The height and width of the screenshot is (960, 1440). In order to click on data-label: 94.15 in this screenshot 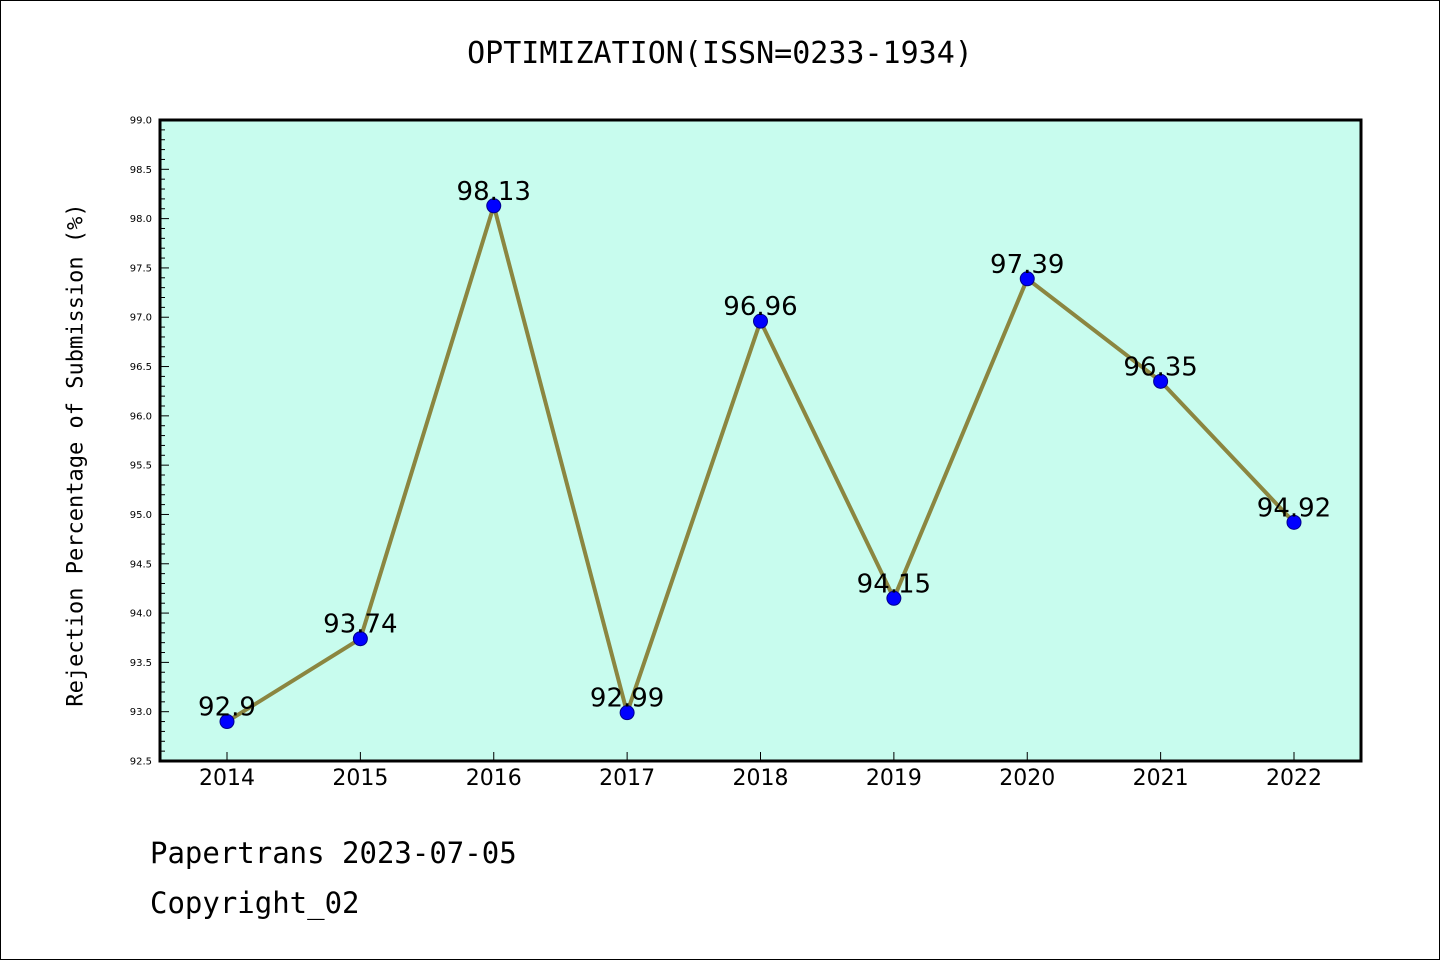, I will do `click(894, 584)`.